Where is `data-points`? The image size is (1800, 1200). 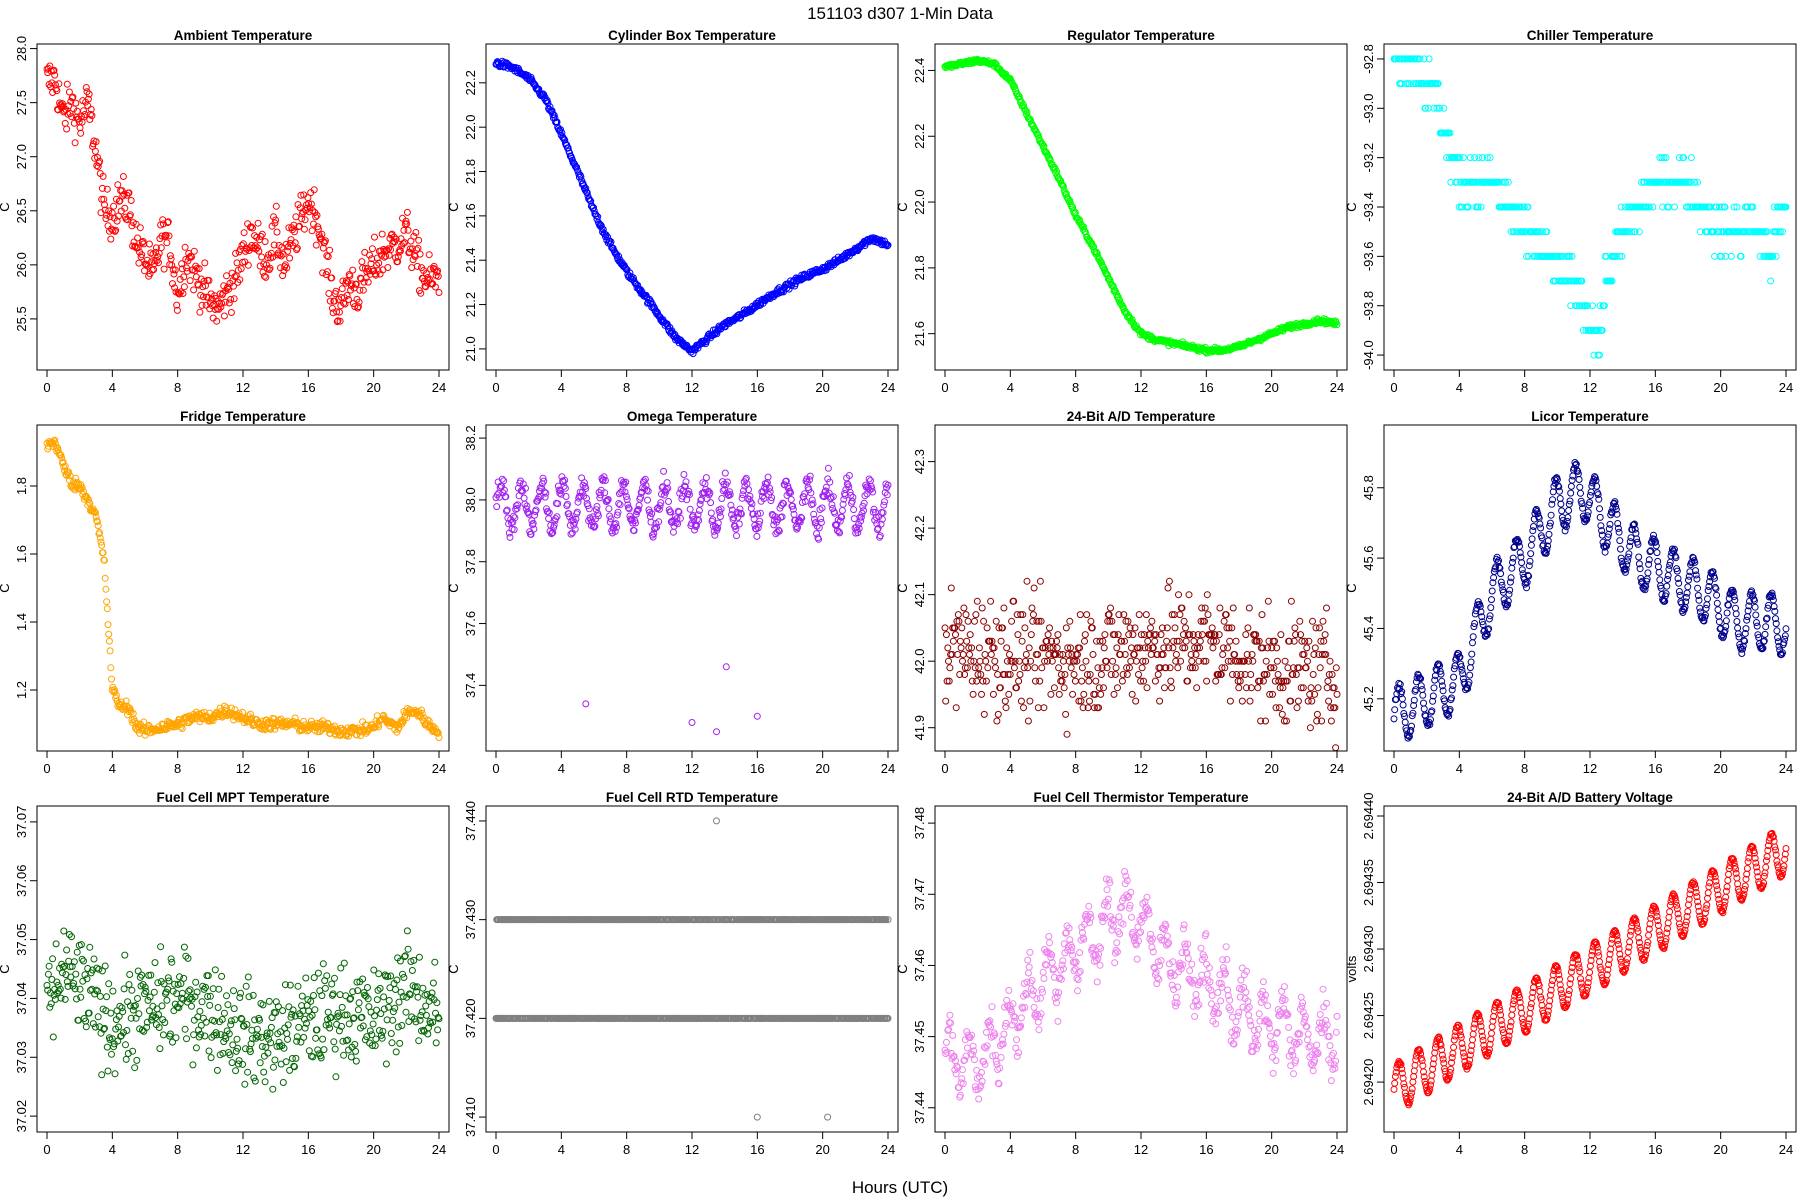
data-points is located at coordinates (692, 207).